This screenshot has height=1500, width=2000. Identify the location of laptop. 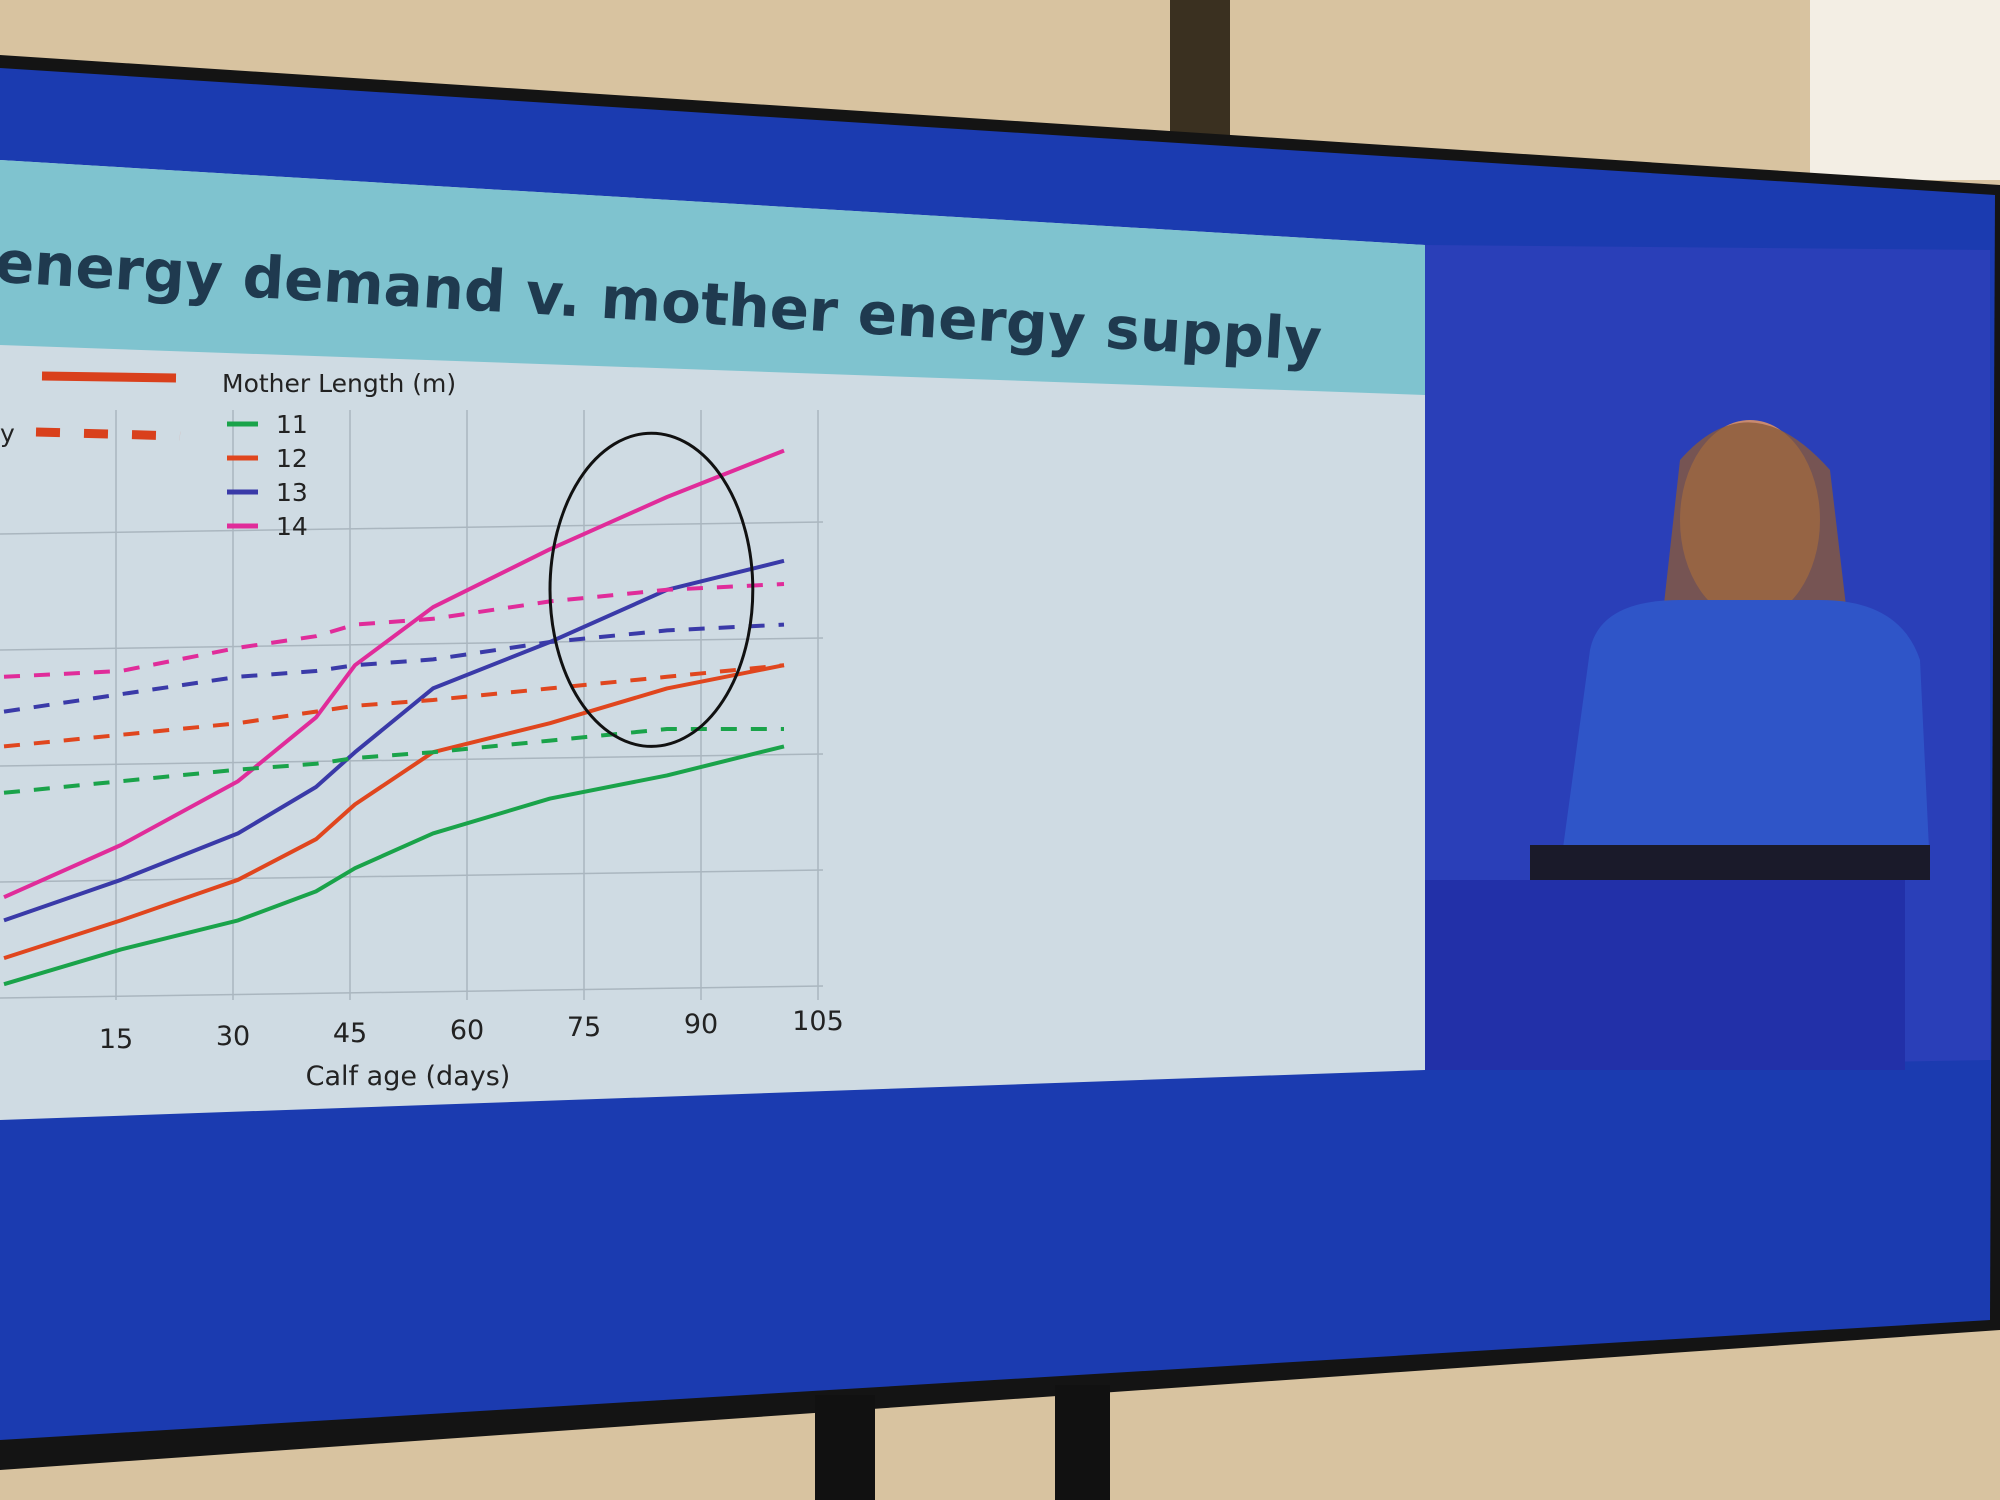
(1730, 862).